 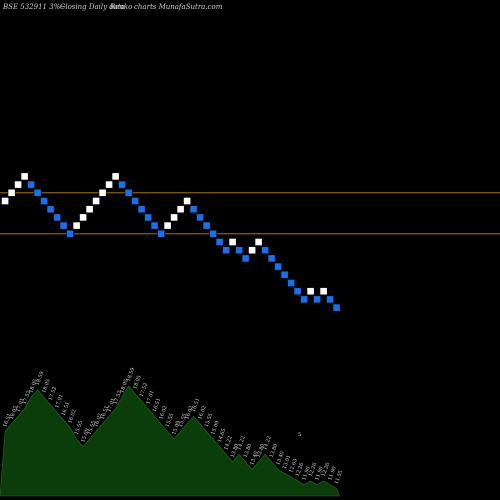 What do you see at coordinates (287, 462) in the screenshot?
I see `volume-label: 13.01` at bounding box center [287, 462].